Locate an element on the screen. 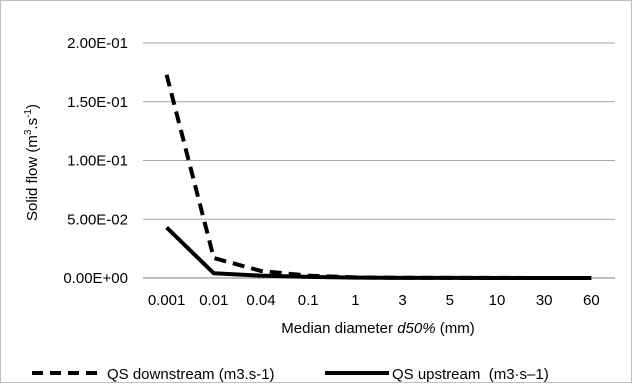  x-tick-label: 0.01 is located at coordinates (213, 300).